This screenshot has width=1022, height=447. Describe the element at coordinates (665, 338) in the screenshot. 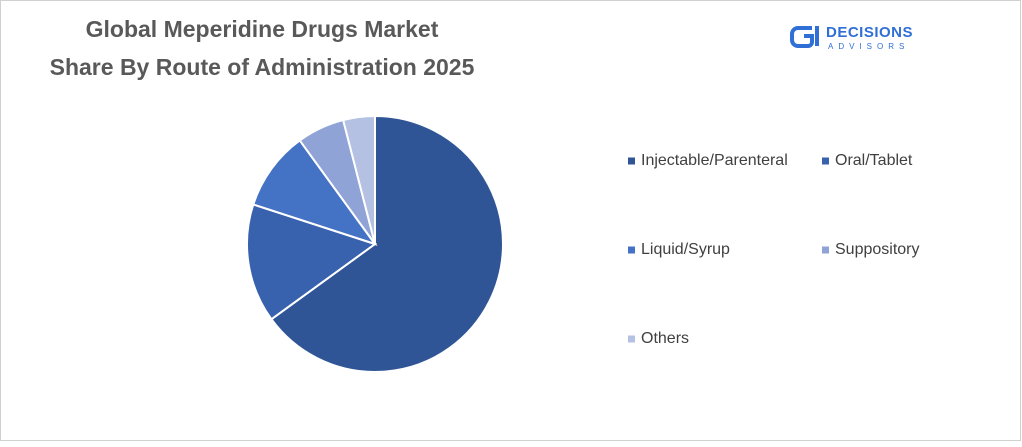

I see `legend-label: Others` at that location.